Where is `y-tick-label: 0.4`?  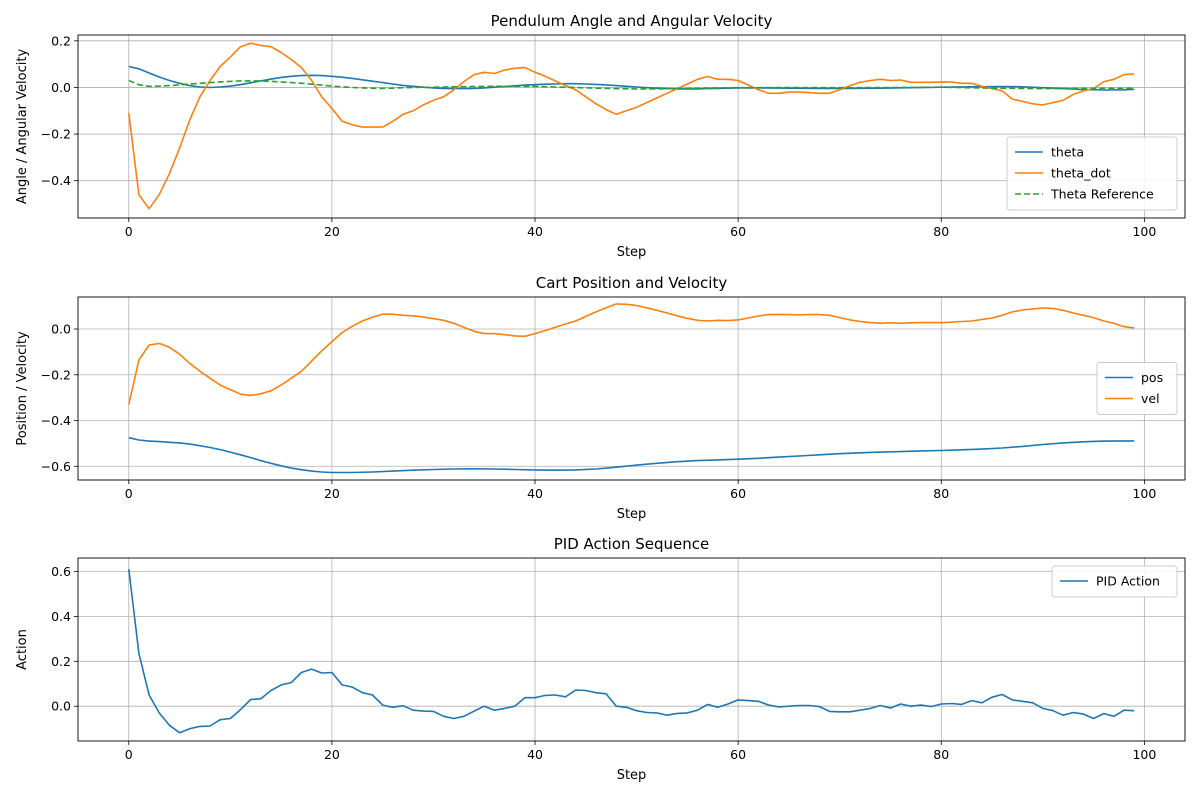
y-tick-label: 0.4 is located at coordinates (61, 616).